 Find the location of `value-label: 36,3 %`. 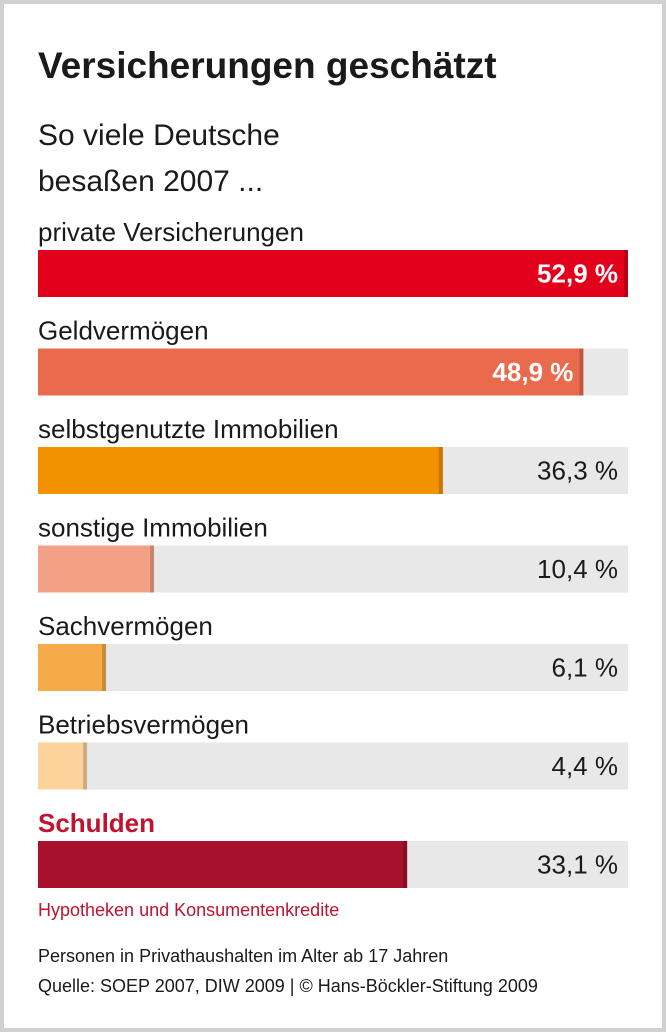

value-label: 36,3 % is located at coordinates (577, 471).